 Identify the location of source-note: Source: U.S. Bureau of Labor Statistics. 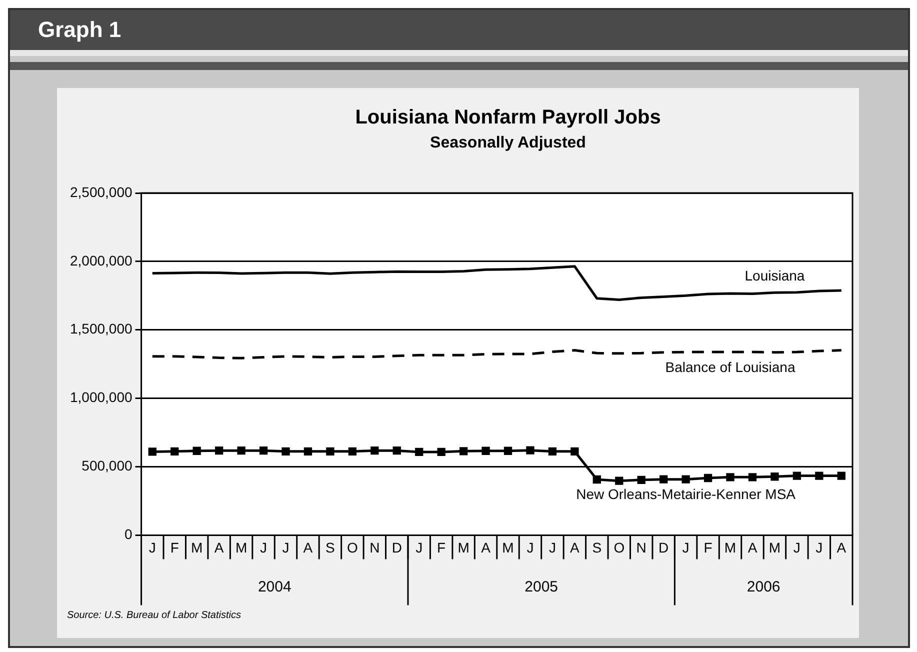
(154, 615).